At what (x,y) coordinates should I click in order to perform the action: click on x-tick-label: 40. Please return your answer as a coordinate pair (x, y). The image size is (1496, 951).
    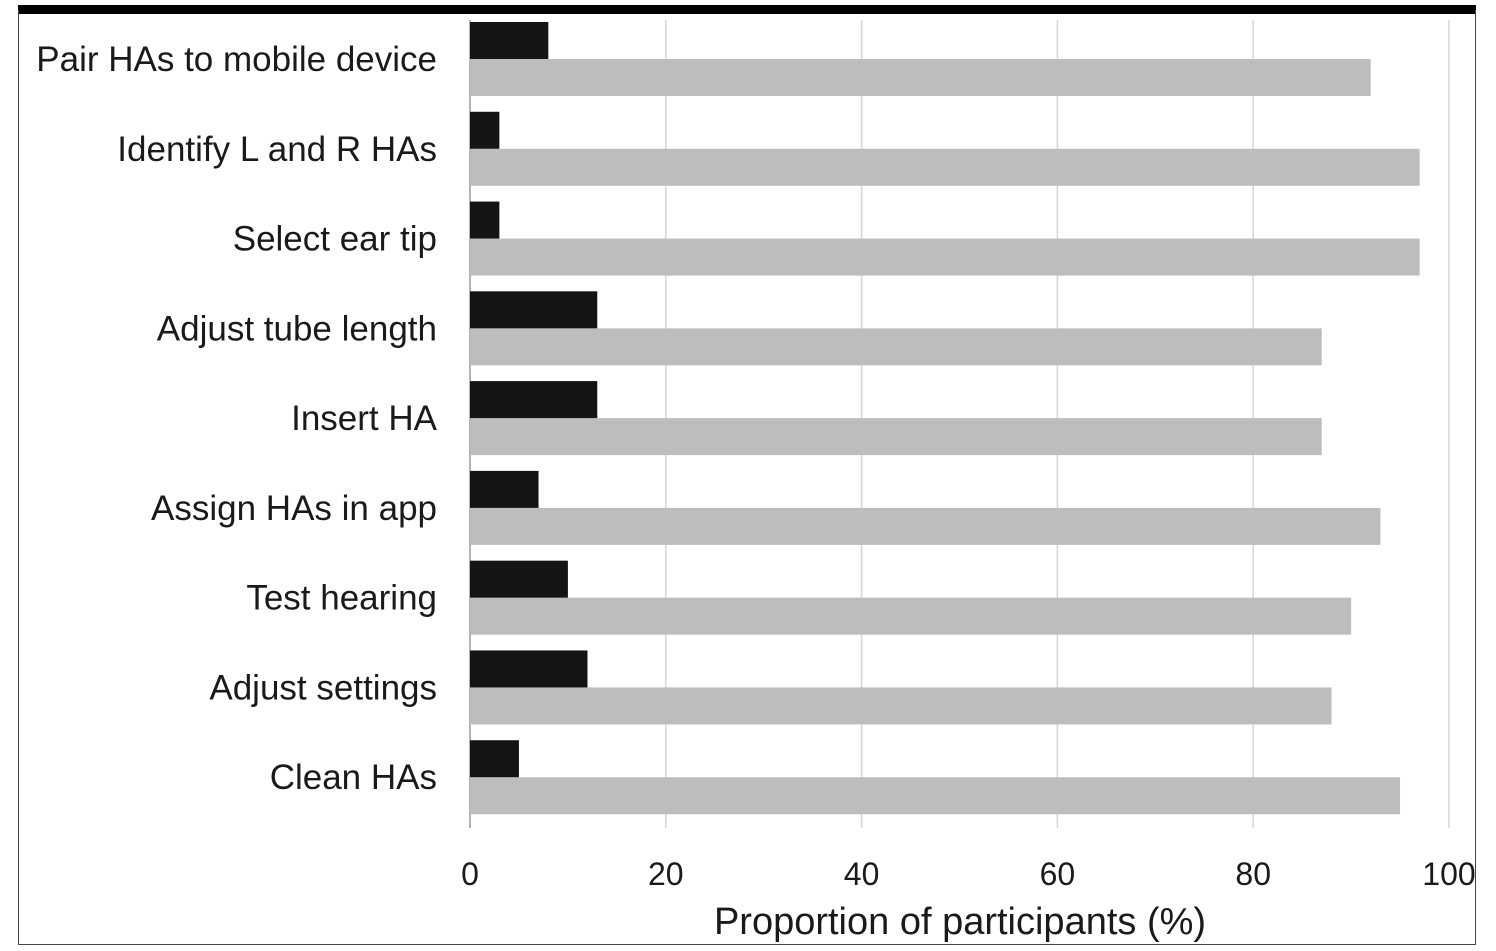
    Looking at the image, I should click on (862, 874).